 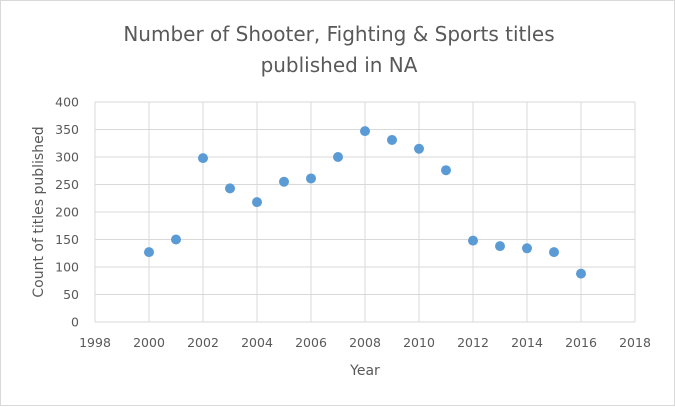 What do you see at coordinates (71, 294) in the screenshot?
I see `y-tick-label: 50` at bounding box center [71, 294].